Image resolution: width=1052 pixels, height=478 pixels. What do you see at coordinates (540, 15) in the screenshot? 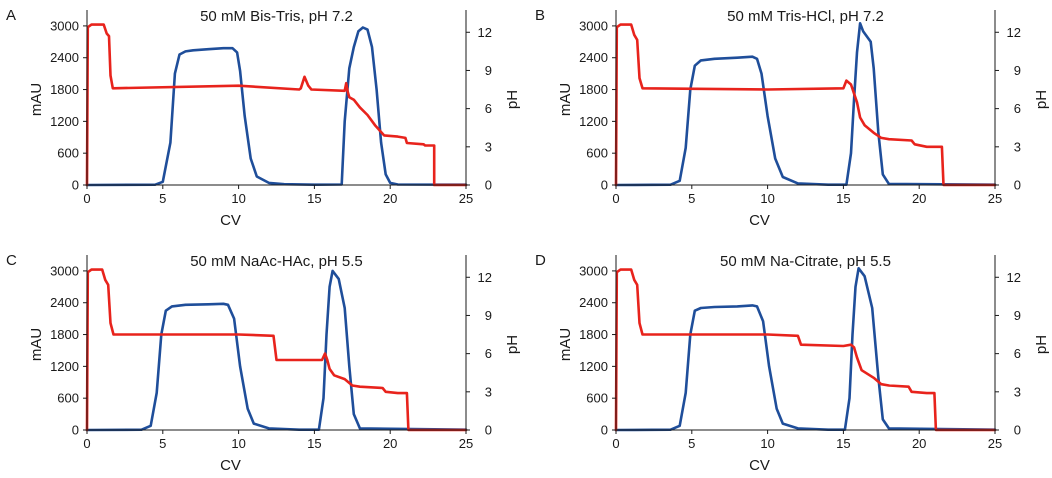
I see `panel-letter: B` at bounding box center [540, 15].